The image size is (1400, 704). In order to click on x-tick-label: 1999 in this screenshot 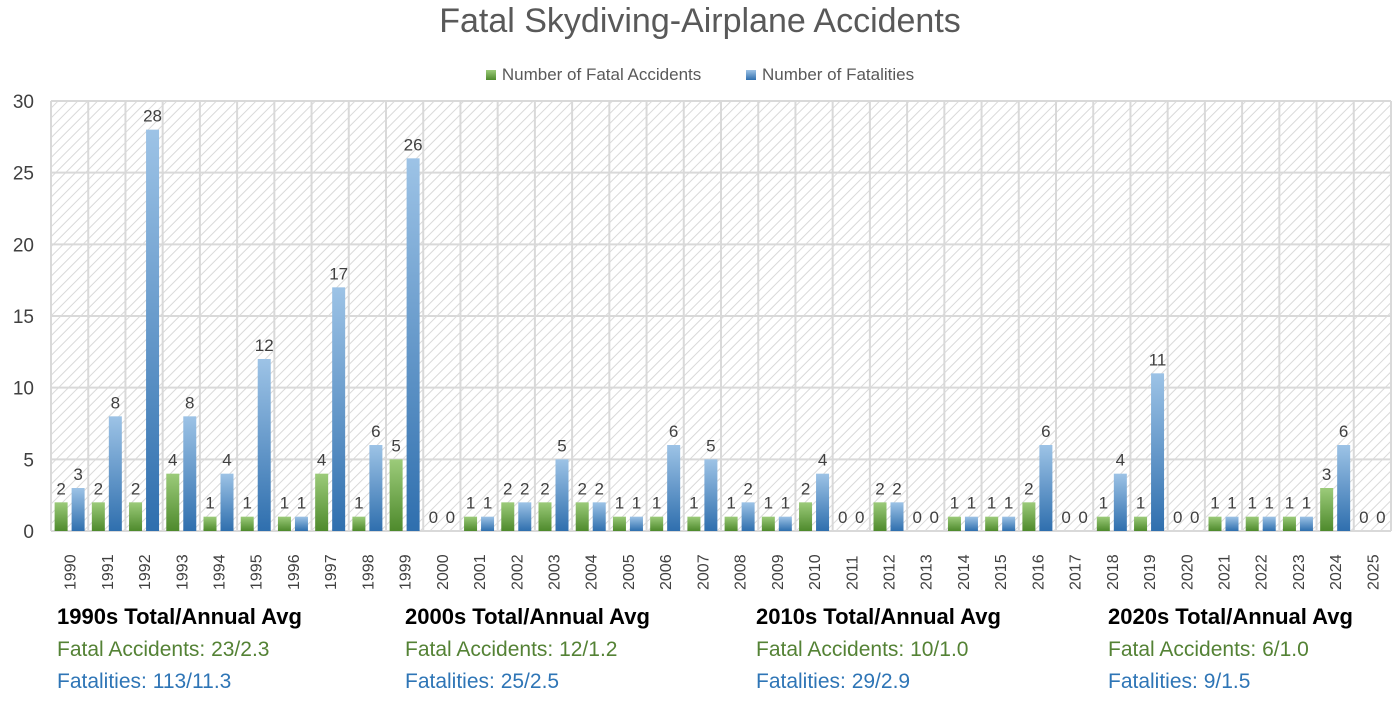, I will do `click(406, 572)`.